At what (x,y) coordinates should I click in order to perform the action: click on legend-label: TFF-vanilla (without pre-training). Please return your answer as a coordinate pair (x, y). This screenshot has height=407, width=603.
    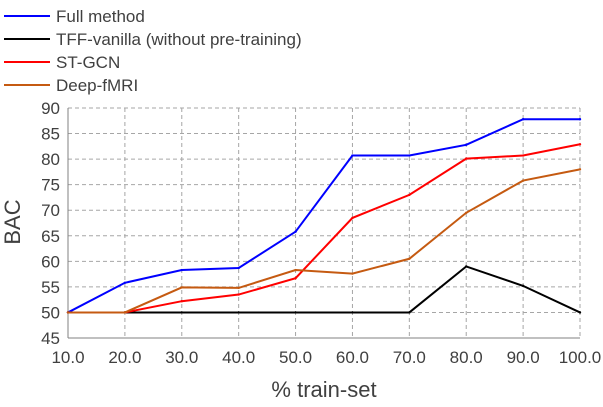
    Looking at the image, I should click on (179, 39).